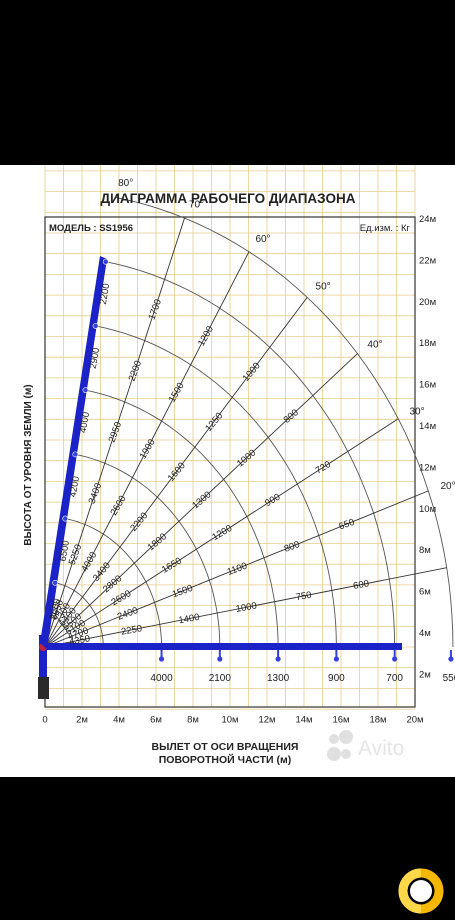  Describe the element at coordinates (85, 422) in the screenshot. I see `load-label: 4000` at that location.